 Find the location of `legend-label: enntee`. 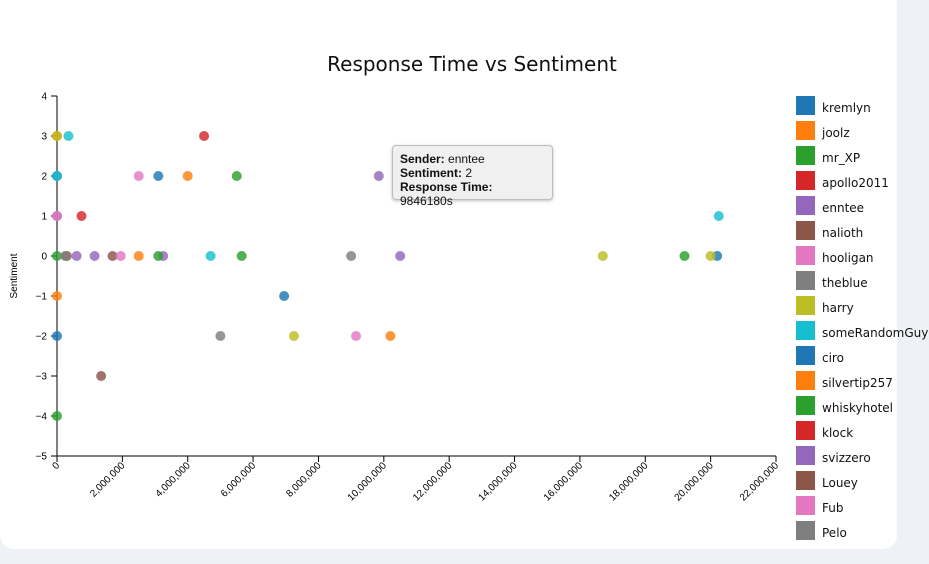

legend-label: enntee is located at coordinates (843, 208).